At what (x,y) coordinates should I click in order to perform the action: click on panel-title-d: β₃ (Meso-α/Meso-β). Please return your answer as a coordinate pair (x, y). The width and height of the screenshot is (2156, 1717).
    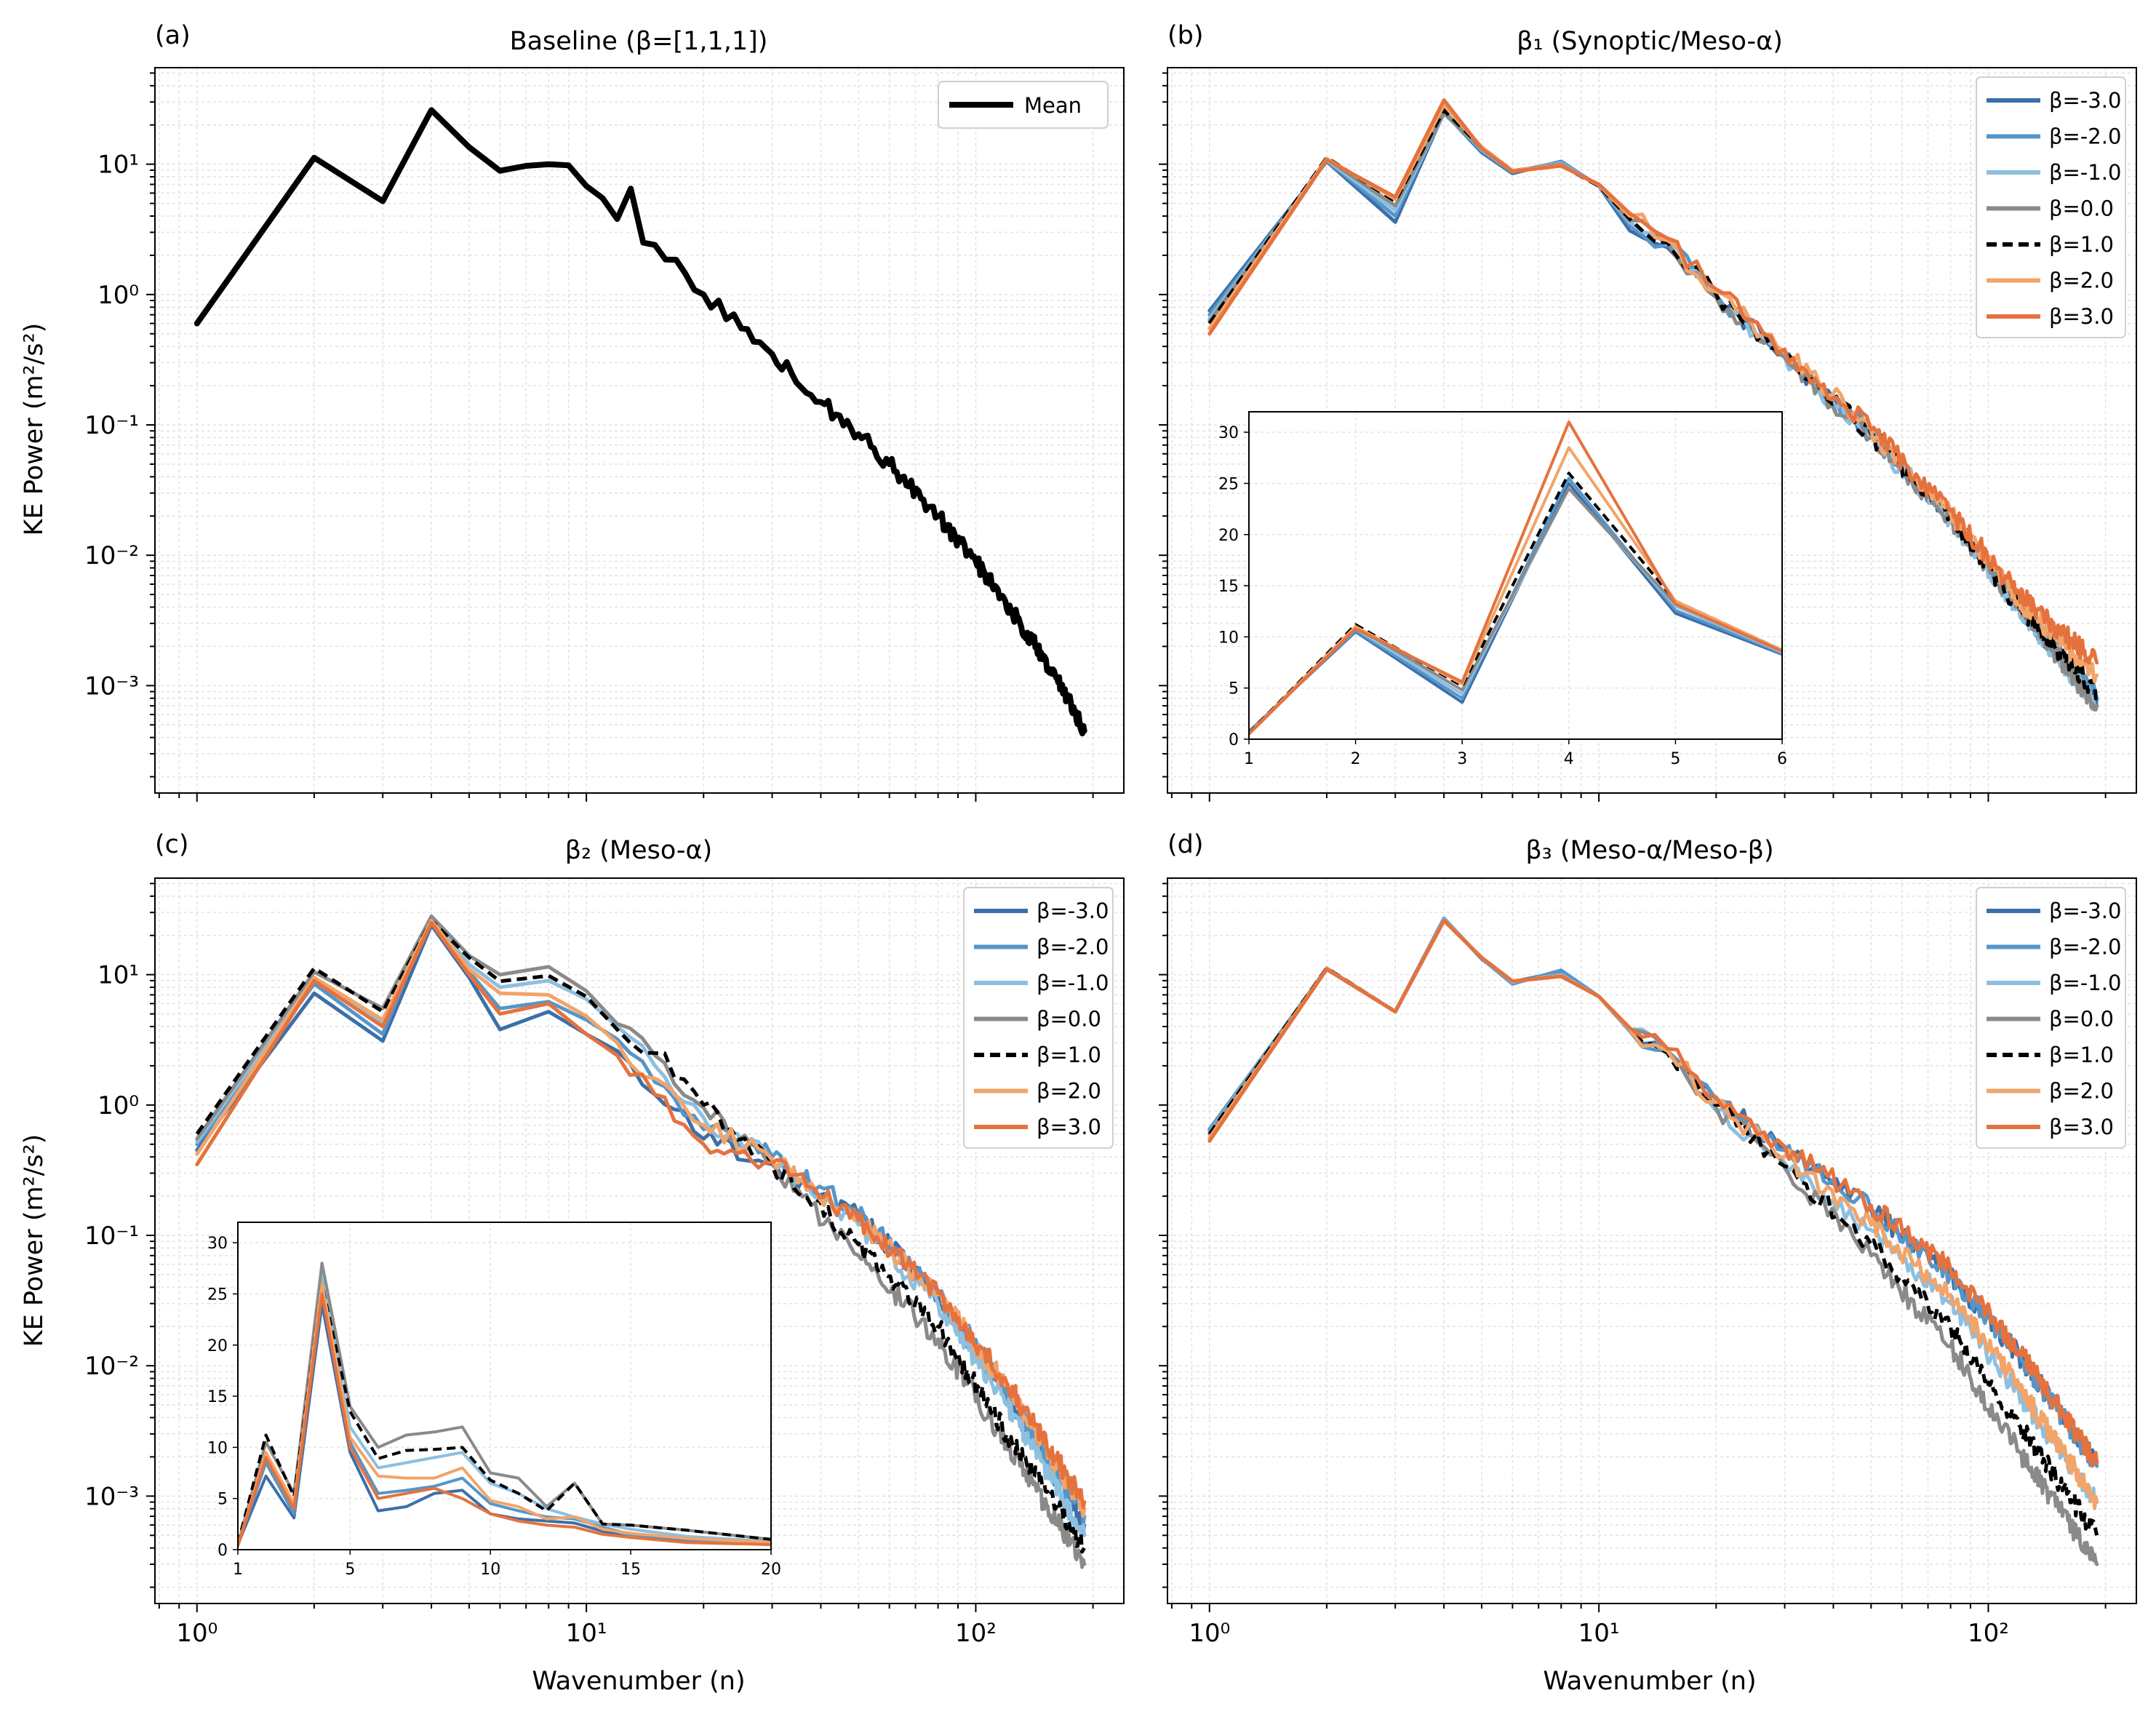
    Looking at the image, I should click on (1649, 850).